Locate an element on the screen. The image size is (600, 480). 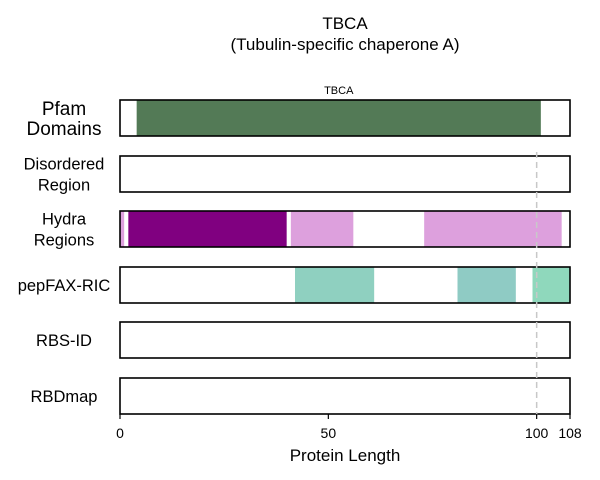
track-rbs-id: RBS-ID is located at coordinates (303, 340).